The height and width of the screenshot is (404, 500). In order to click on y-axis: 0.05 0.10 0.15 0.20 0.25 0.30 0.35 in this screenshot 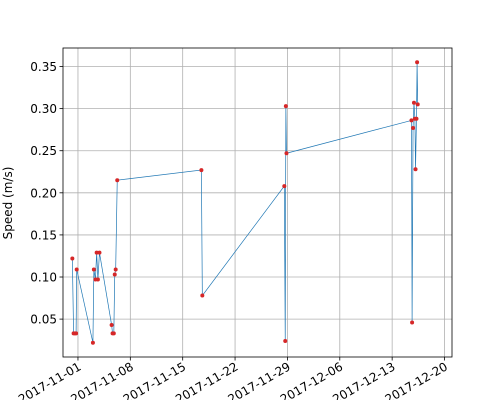, I will do `click(46, 193)`.